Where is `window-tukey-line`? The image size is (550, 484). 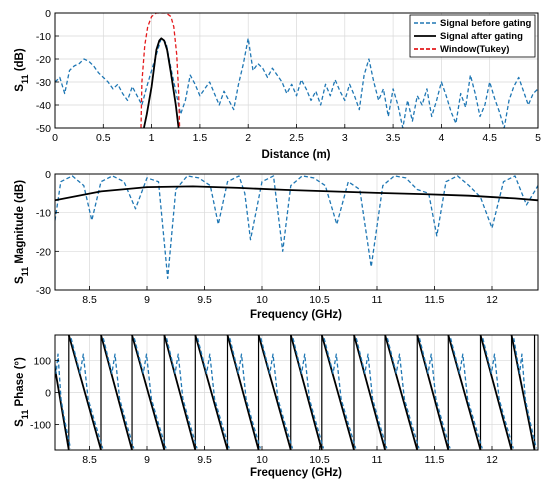
window-tukey-line is located at coordinates (160, 70).